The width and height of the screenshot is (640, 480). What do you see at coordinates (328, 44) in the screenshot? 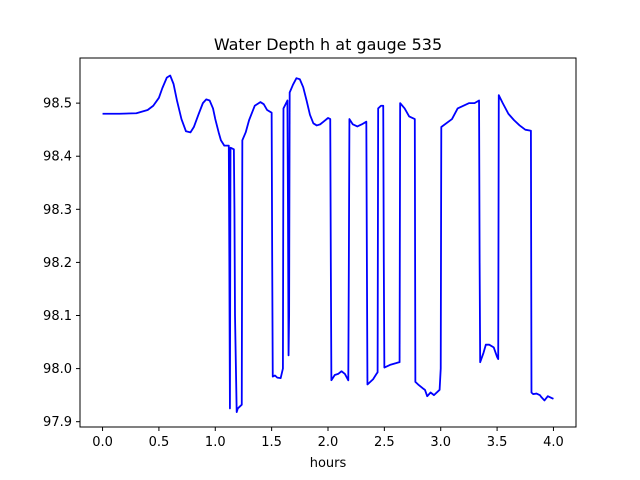
I see `chart-title: Water Depth h at gauge 535` at bounding box center [328, 44].